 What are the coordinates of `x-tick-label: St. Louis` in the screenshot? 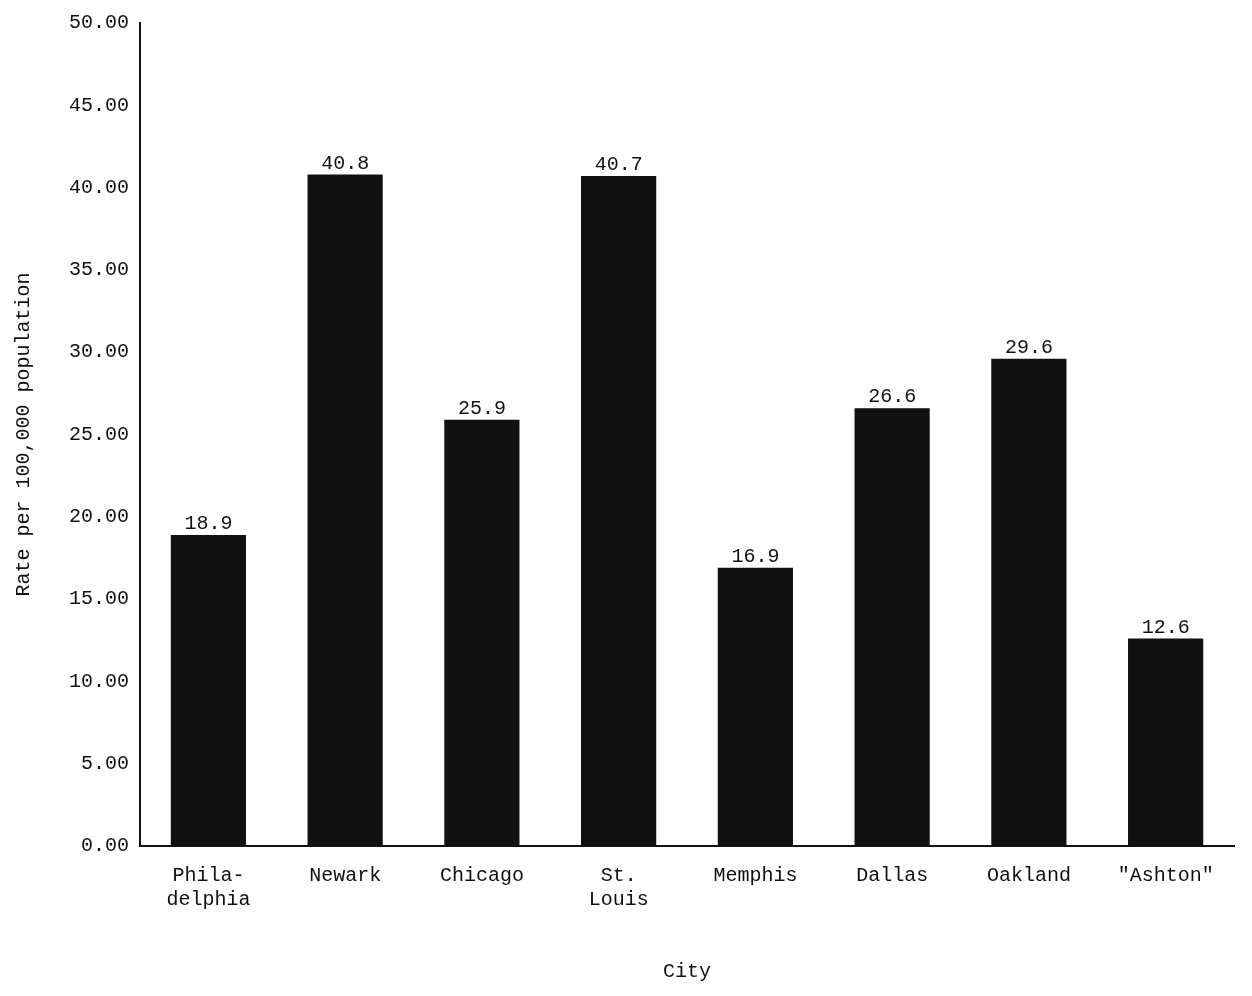 It's located at (618, 888).